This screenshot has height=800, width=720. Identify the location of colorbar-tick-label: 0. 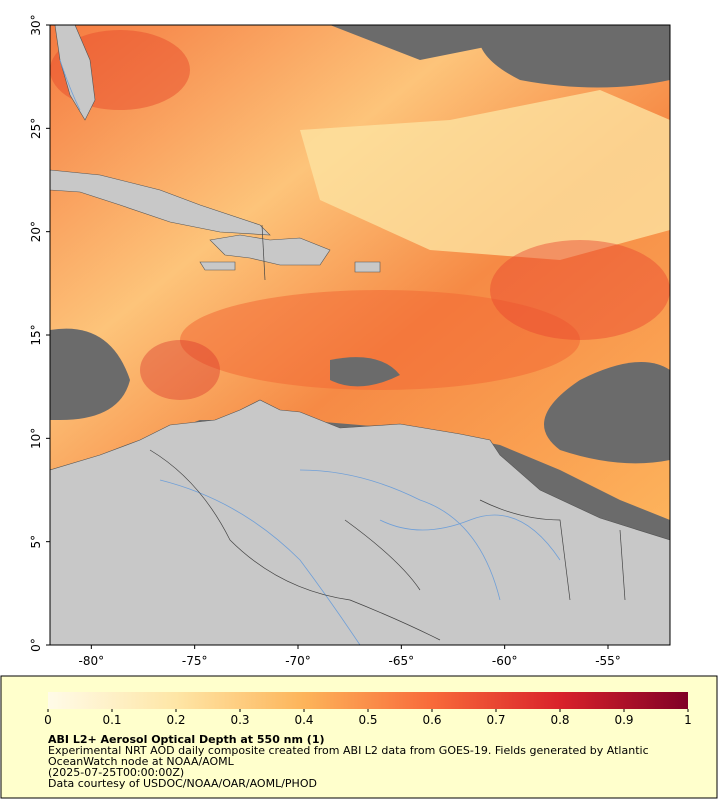
(48, 720).